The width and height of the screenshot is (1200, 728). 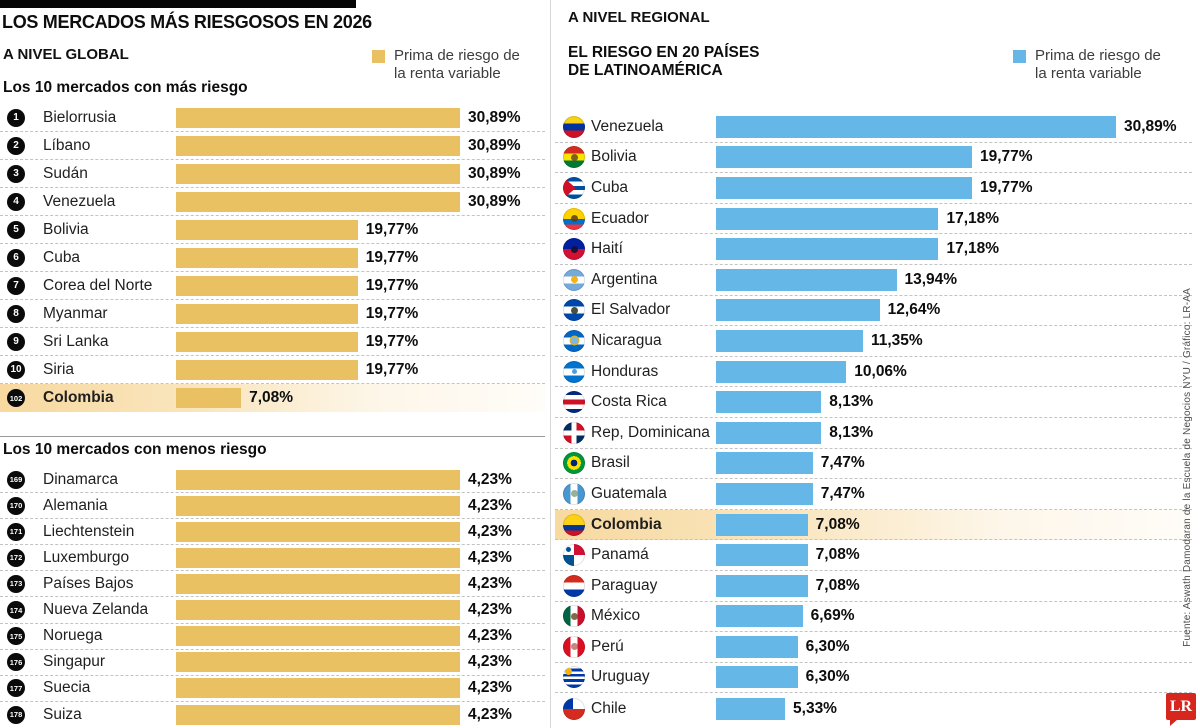 I want to click on table-row: El Salvador 12,64%, so click(x=873, y=311).